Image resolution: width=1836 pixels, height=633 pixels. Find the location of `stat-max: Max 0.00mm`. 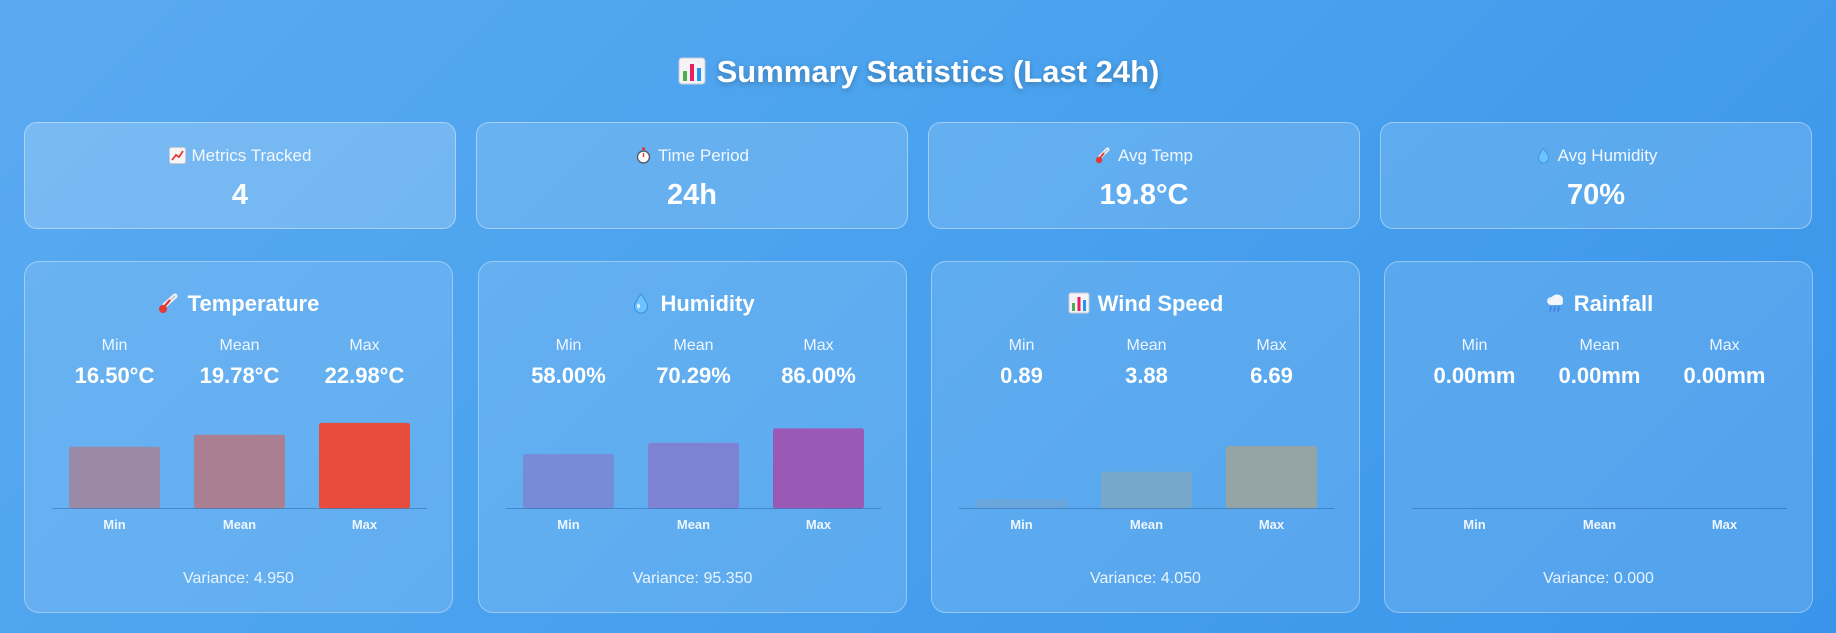

stat-max: Max 0.00mm is located at coordinates (1724, 363).